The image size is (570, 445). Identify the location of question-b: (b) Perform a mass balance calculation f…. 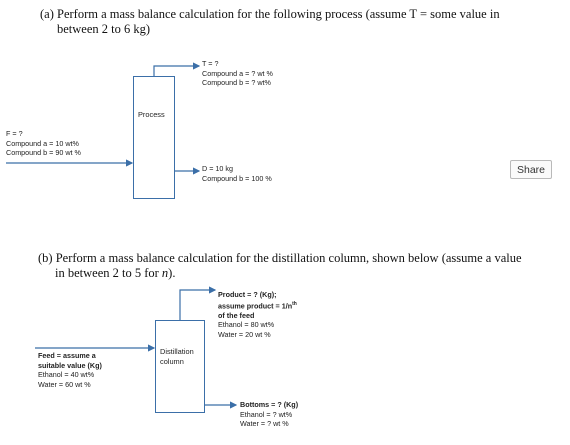
(303, 266).